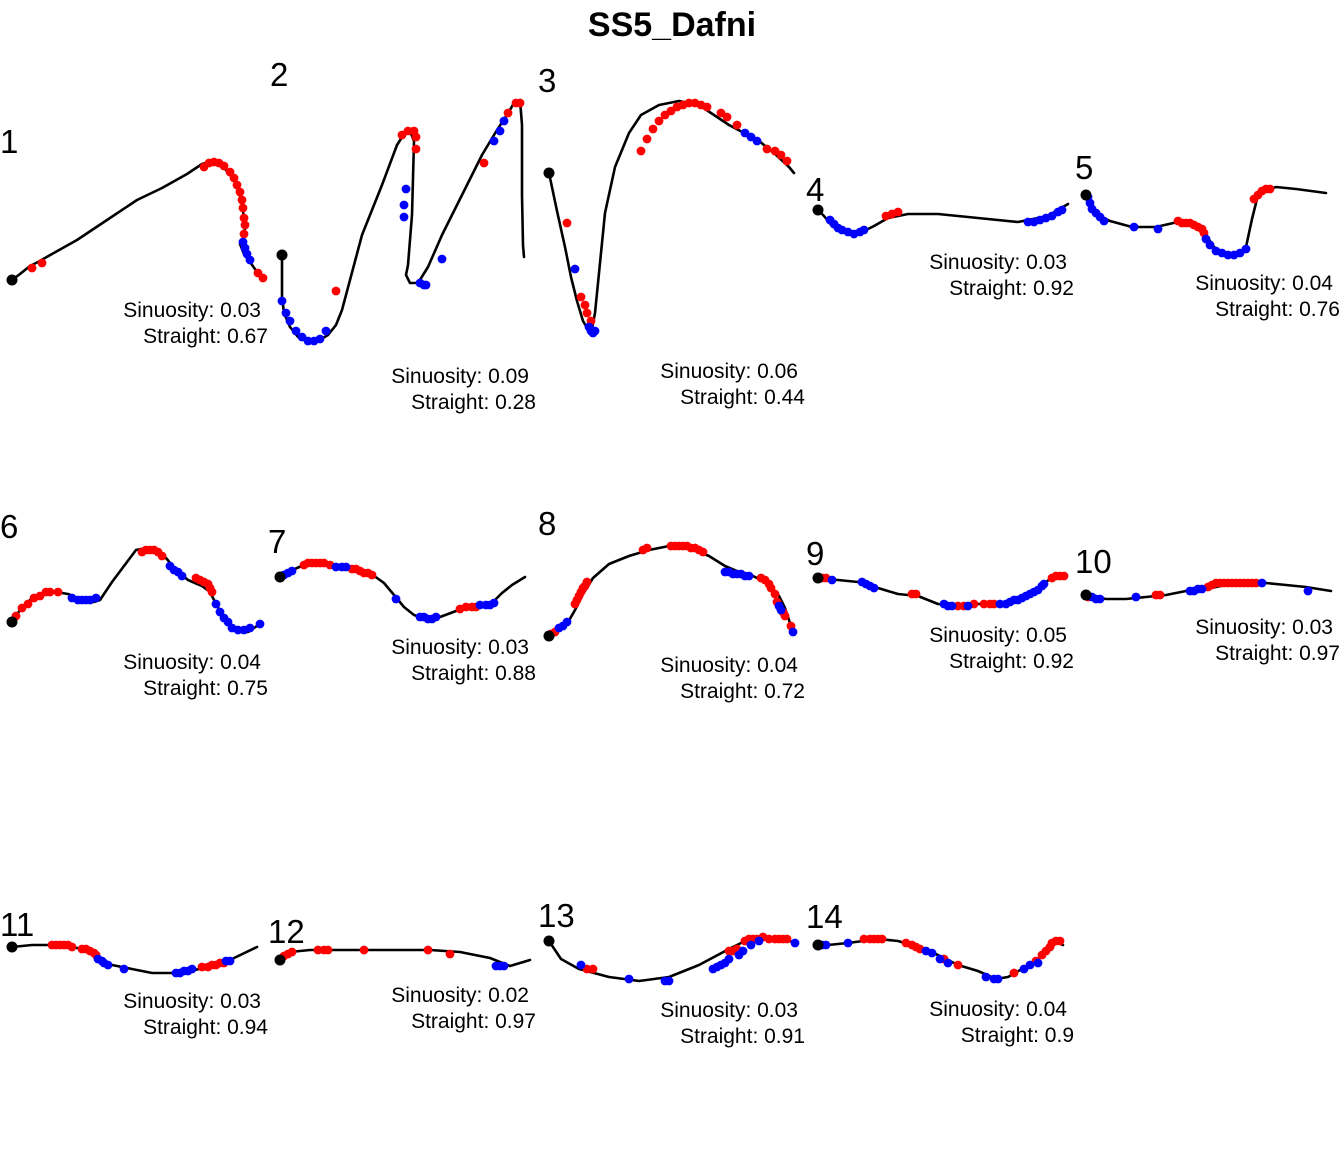 The image size is (1344, 1152). I want to click on panel-1: 1 Sinuosity: 0.03 Straight: 0.67, so click(134, 235).